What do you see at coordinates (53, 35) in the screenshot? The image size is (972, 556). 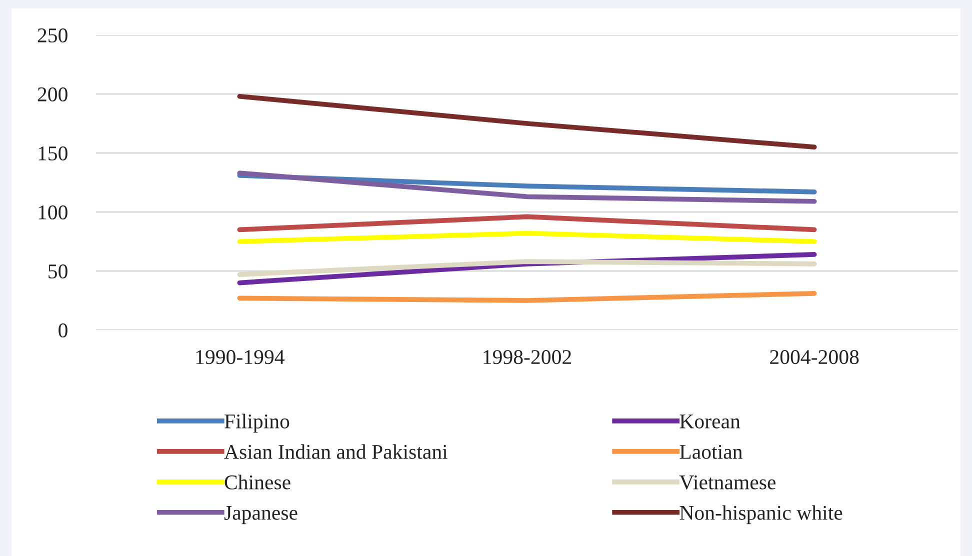 I see `y-tick-label: 250` at bounding box center [53, 35].